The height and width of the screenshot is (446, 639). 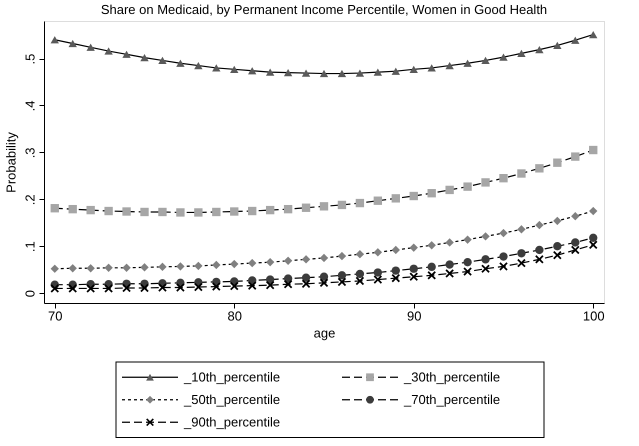 I want to click on y-tick-label: .4, so click(x=30, y=106).